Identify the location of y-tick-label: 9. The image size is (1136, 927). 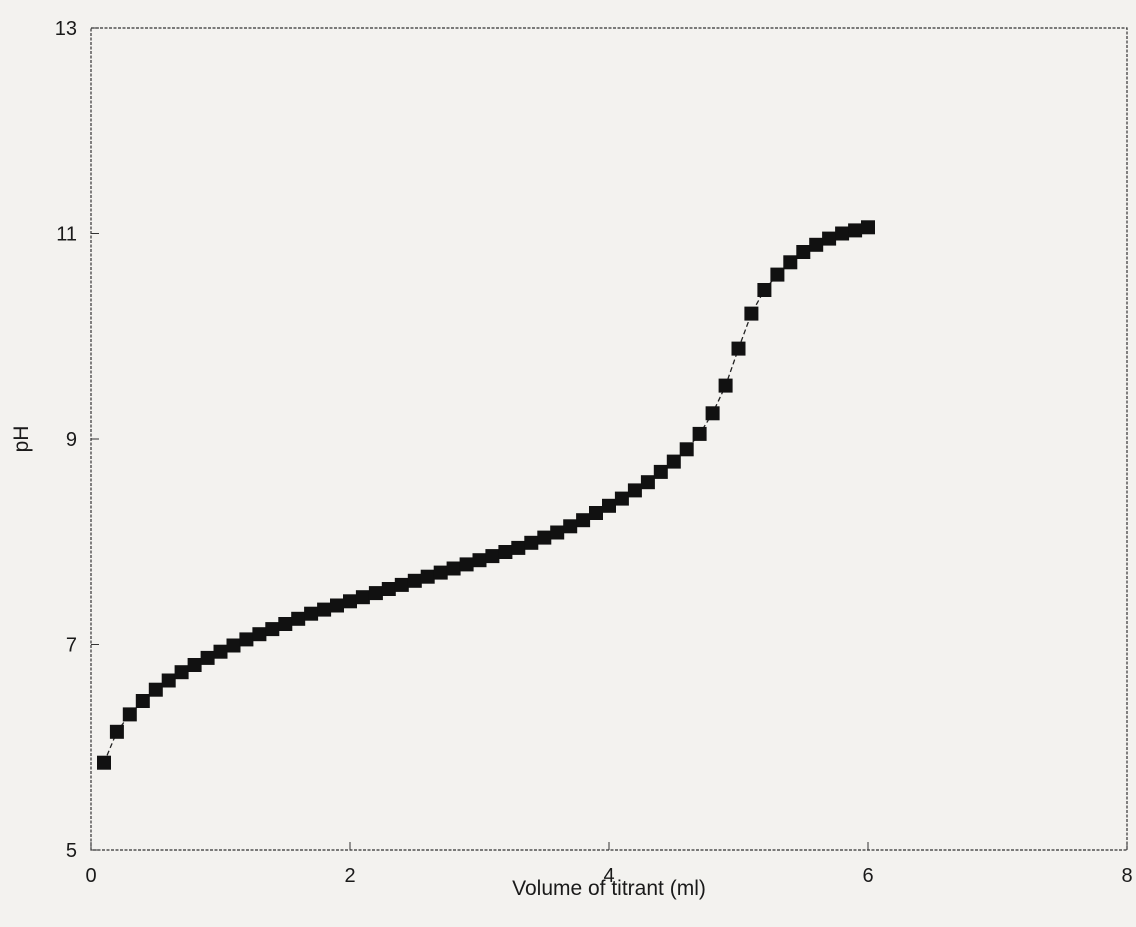
(71, 440).